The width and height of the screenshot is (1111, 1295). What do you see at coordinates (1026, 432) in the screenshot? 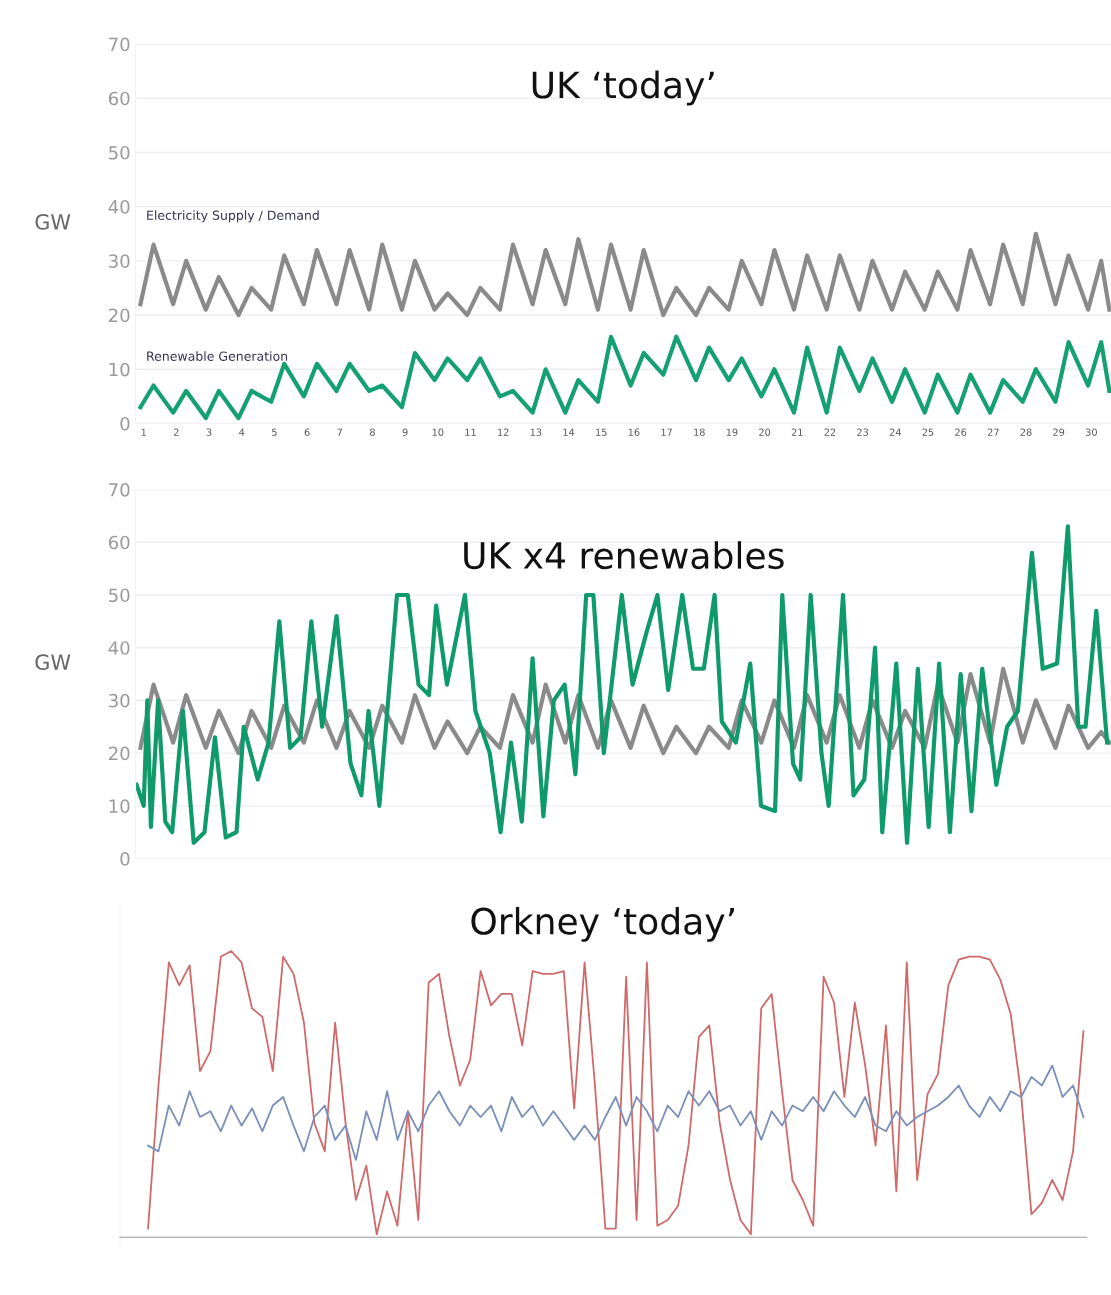
I see `x-tick-label: 28` at bounding box center [1026, 432].